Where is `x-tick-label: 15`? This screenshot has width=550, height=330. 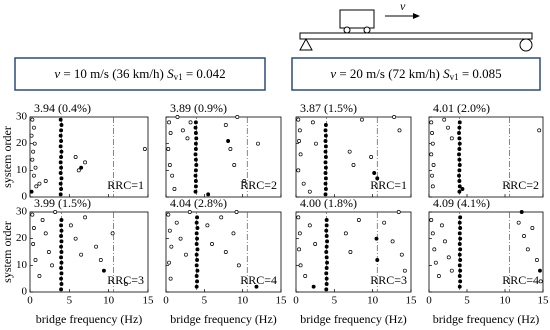 x-tick-label: 15 is located at coordinates (544, 301).